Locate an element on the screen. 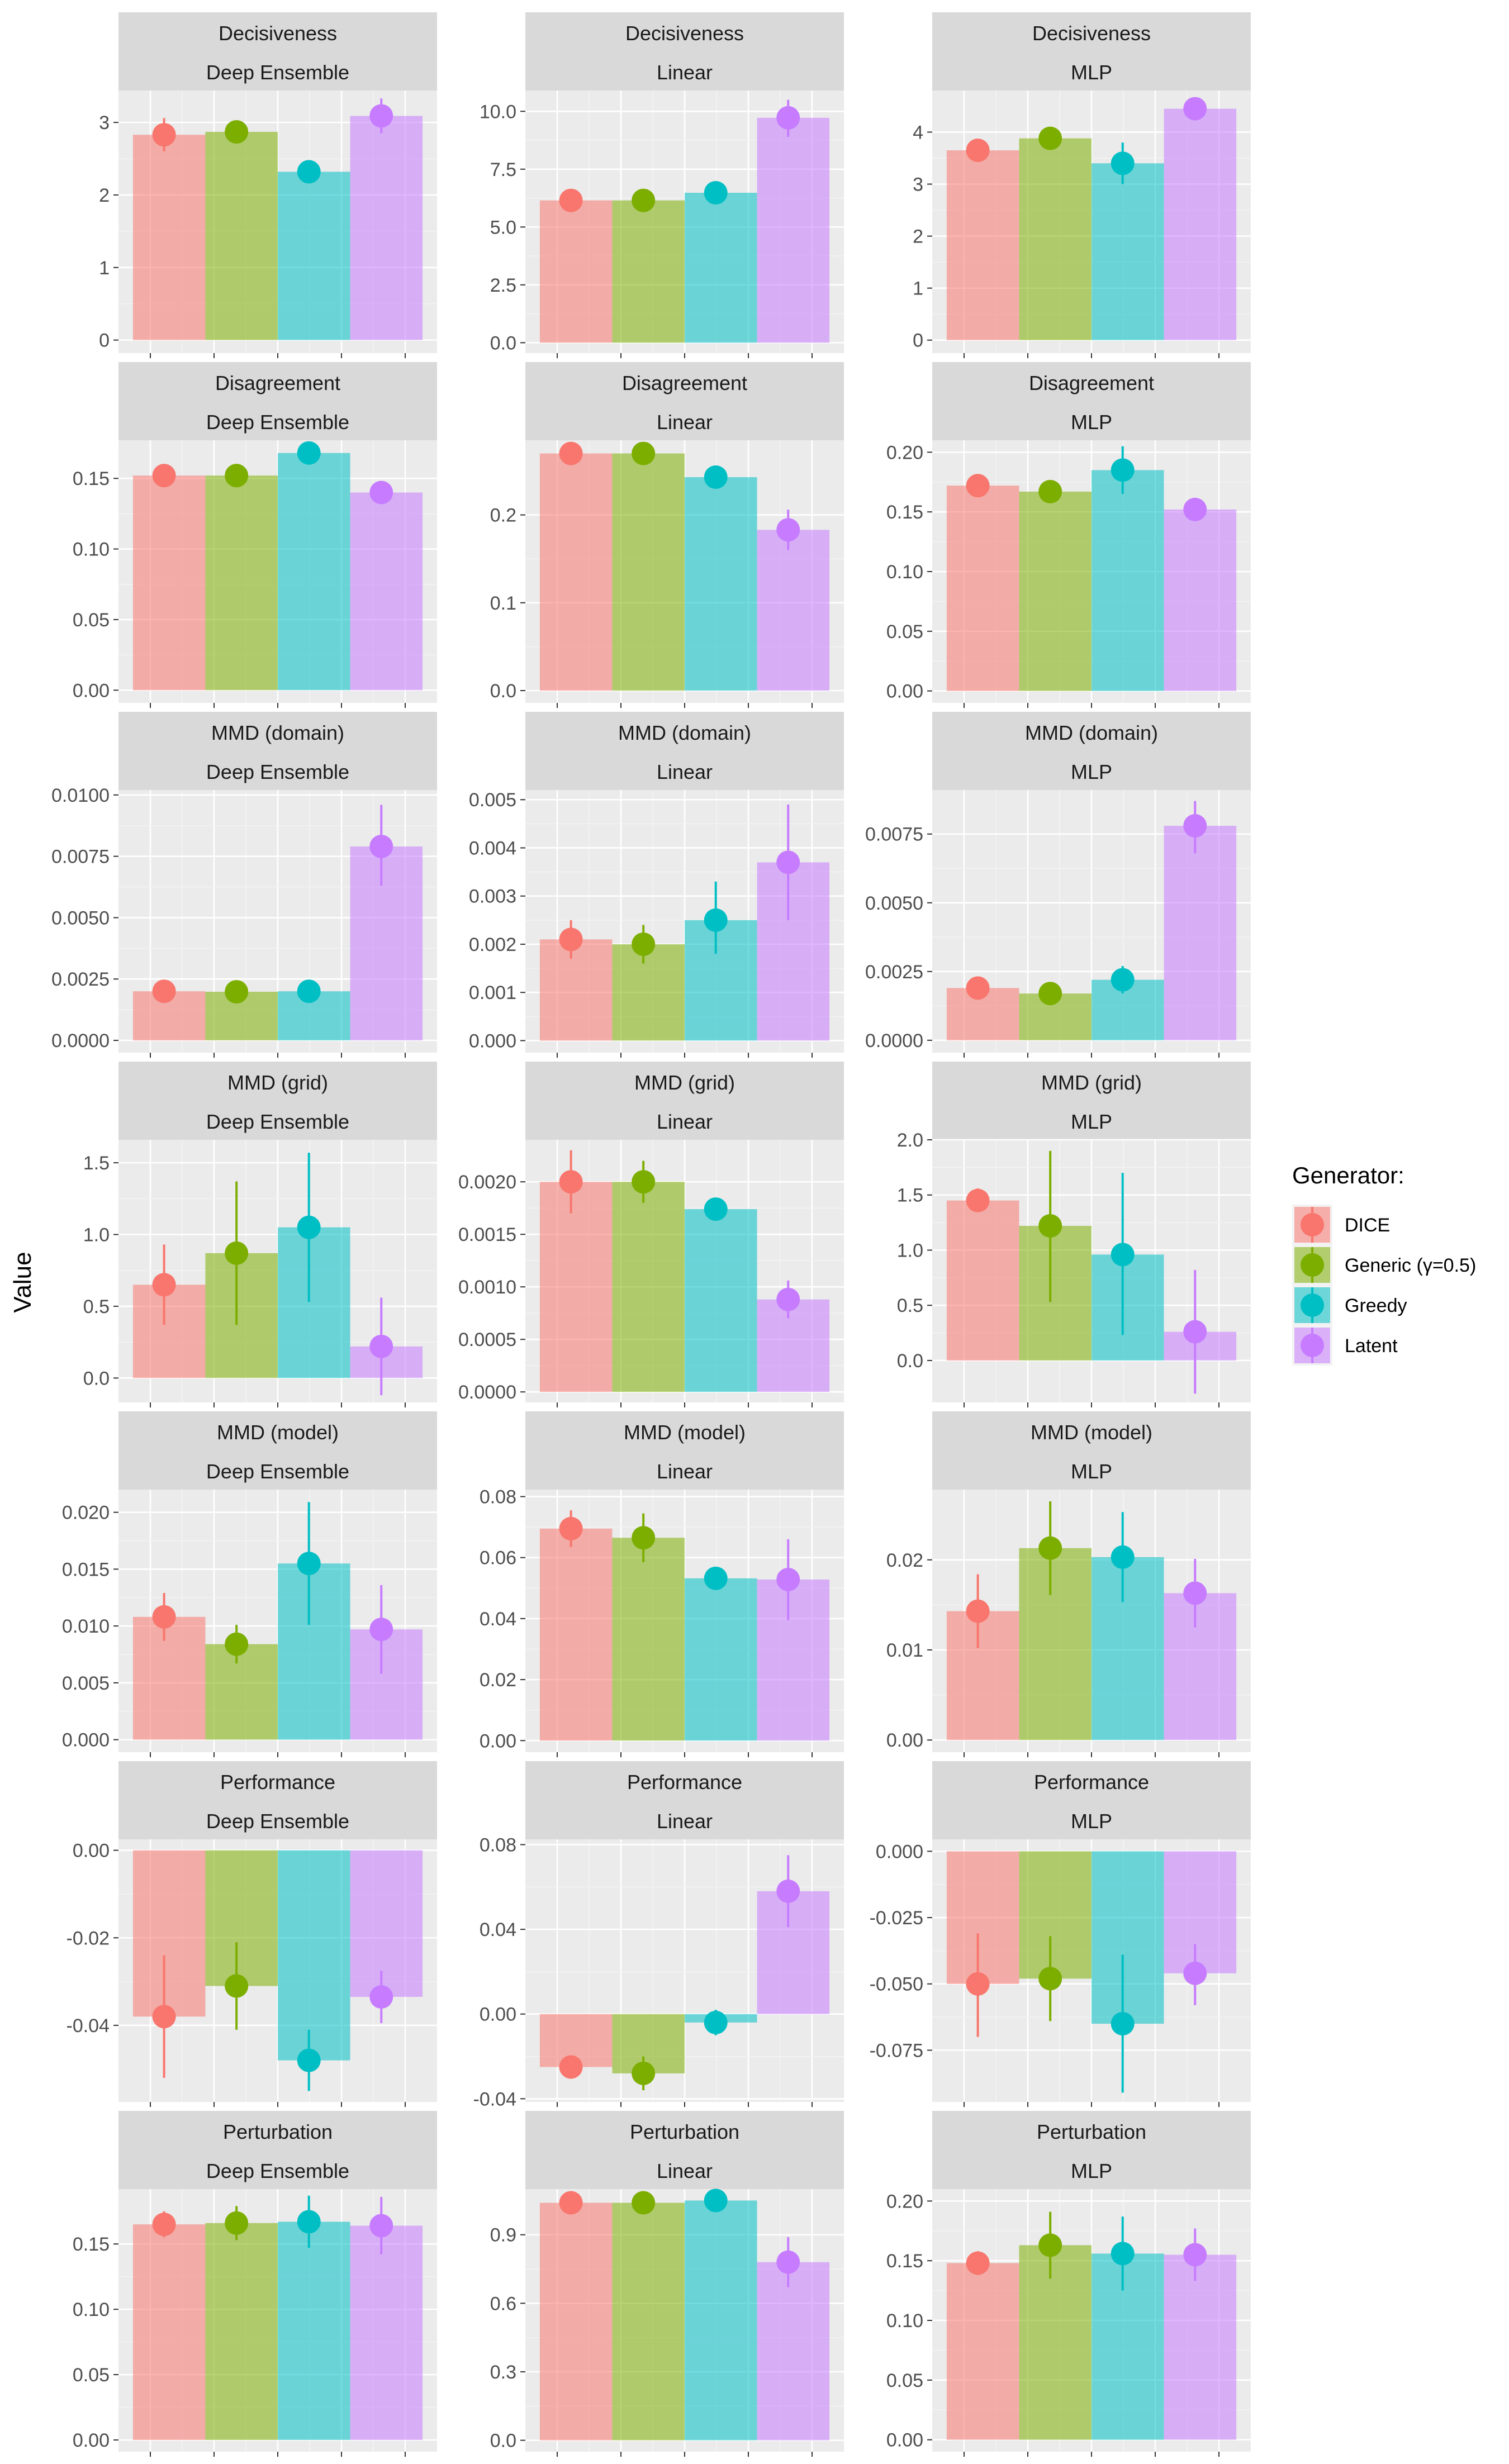  panel-perturbation-linear: Perturbation Linear 0.0 0.3 0.6 0.9 is located at coordinates (667, 2284).